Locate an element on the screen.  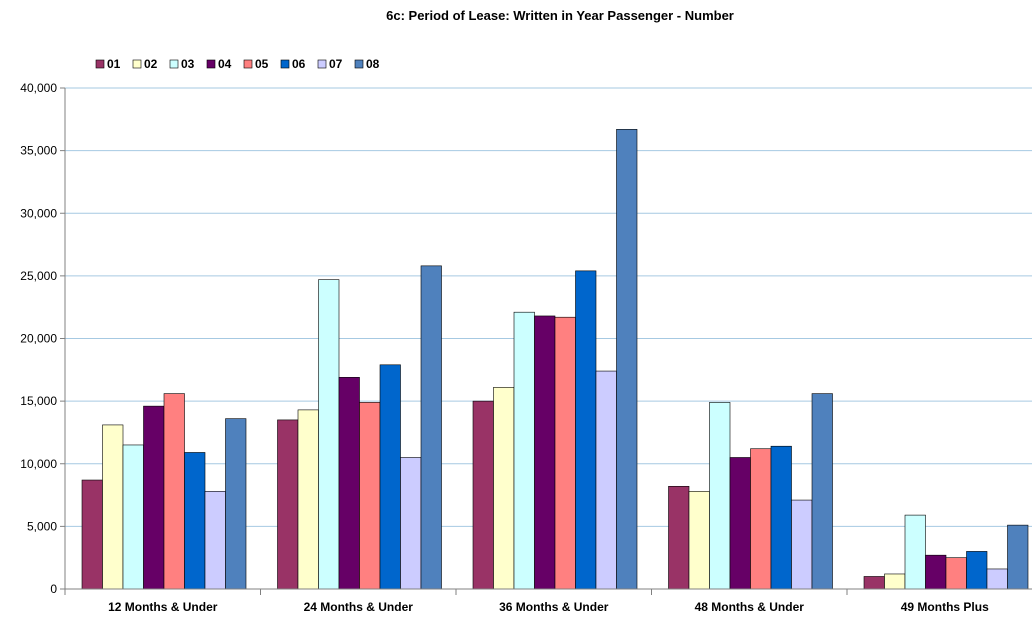
legend-label-01: 01 is located at coordinates (114, 64).